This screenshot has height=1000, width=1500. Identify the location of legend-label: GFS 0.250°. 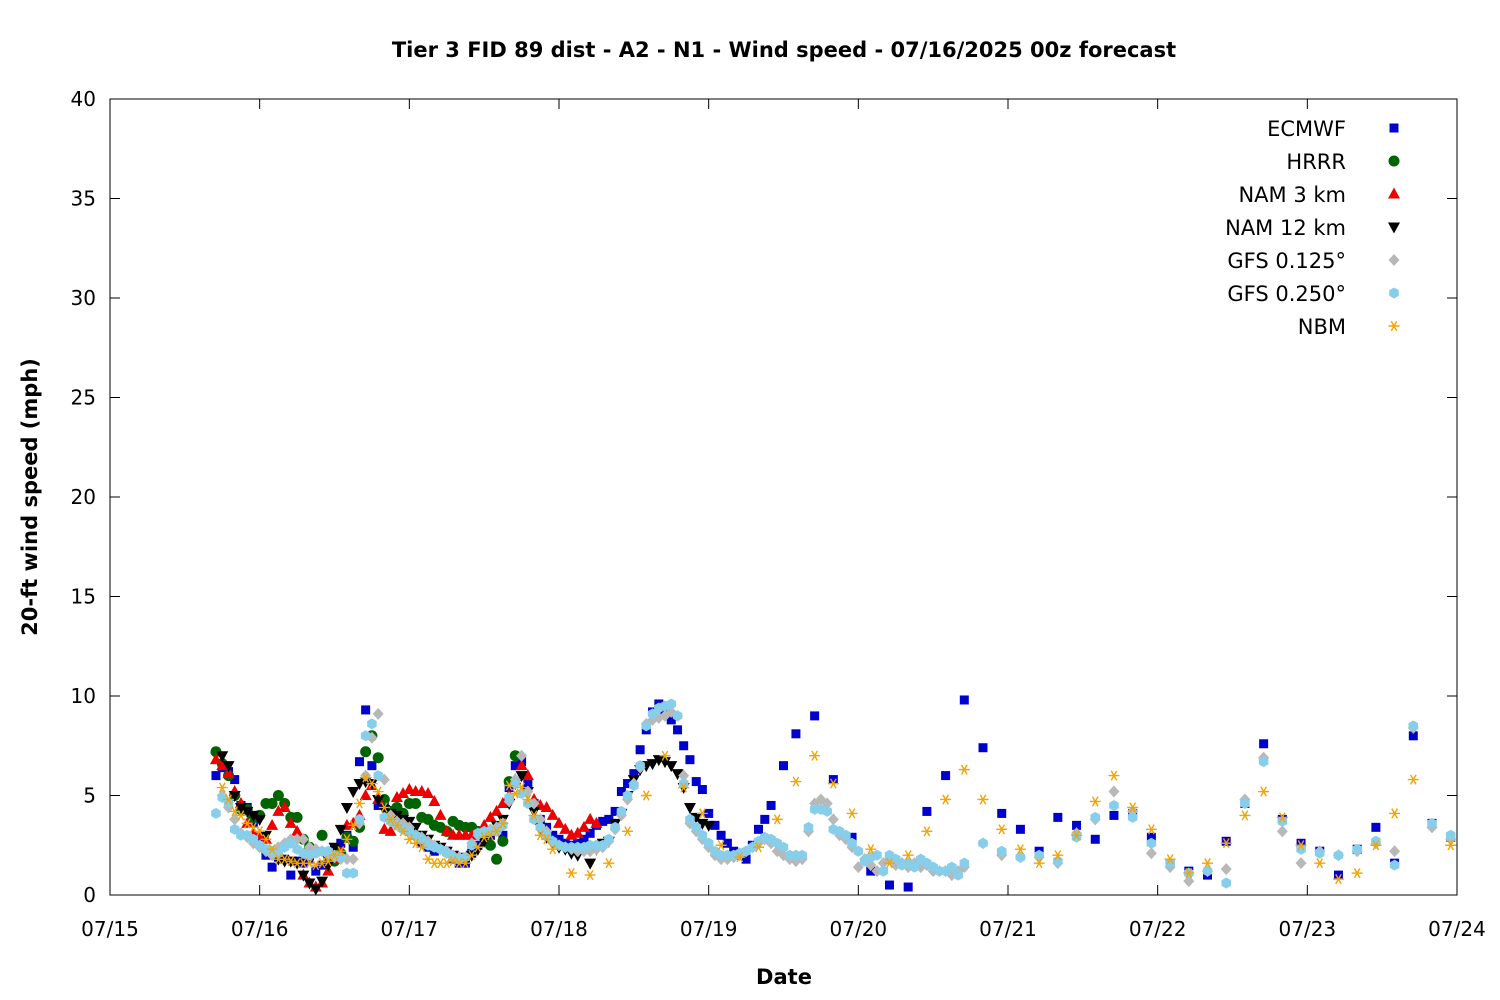
(1286, 294).